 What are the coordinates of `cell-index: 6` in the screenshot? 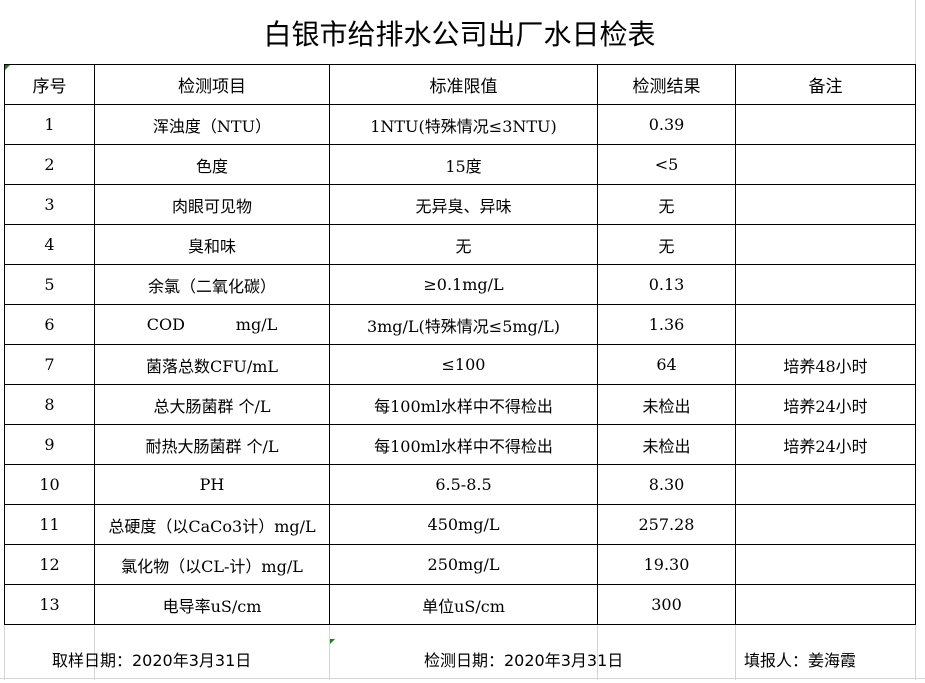 It's located at (49, 324).